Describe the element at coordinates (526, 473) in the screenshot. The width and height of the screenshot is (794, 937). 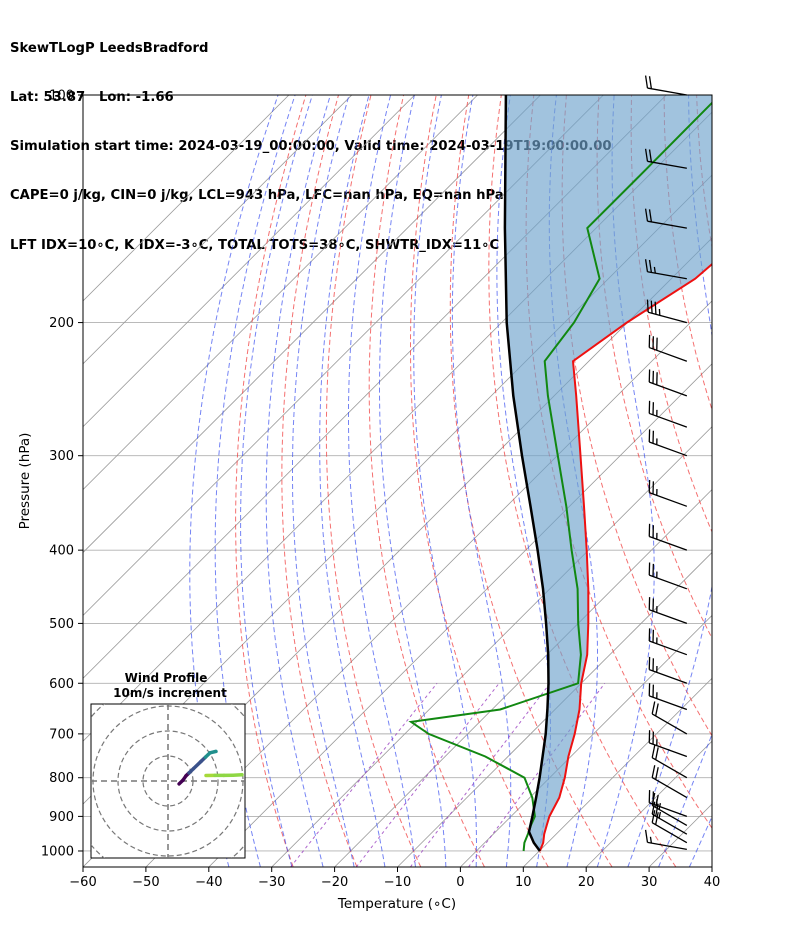
I see `parcel-path-line` at that location.